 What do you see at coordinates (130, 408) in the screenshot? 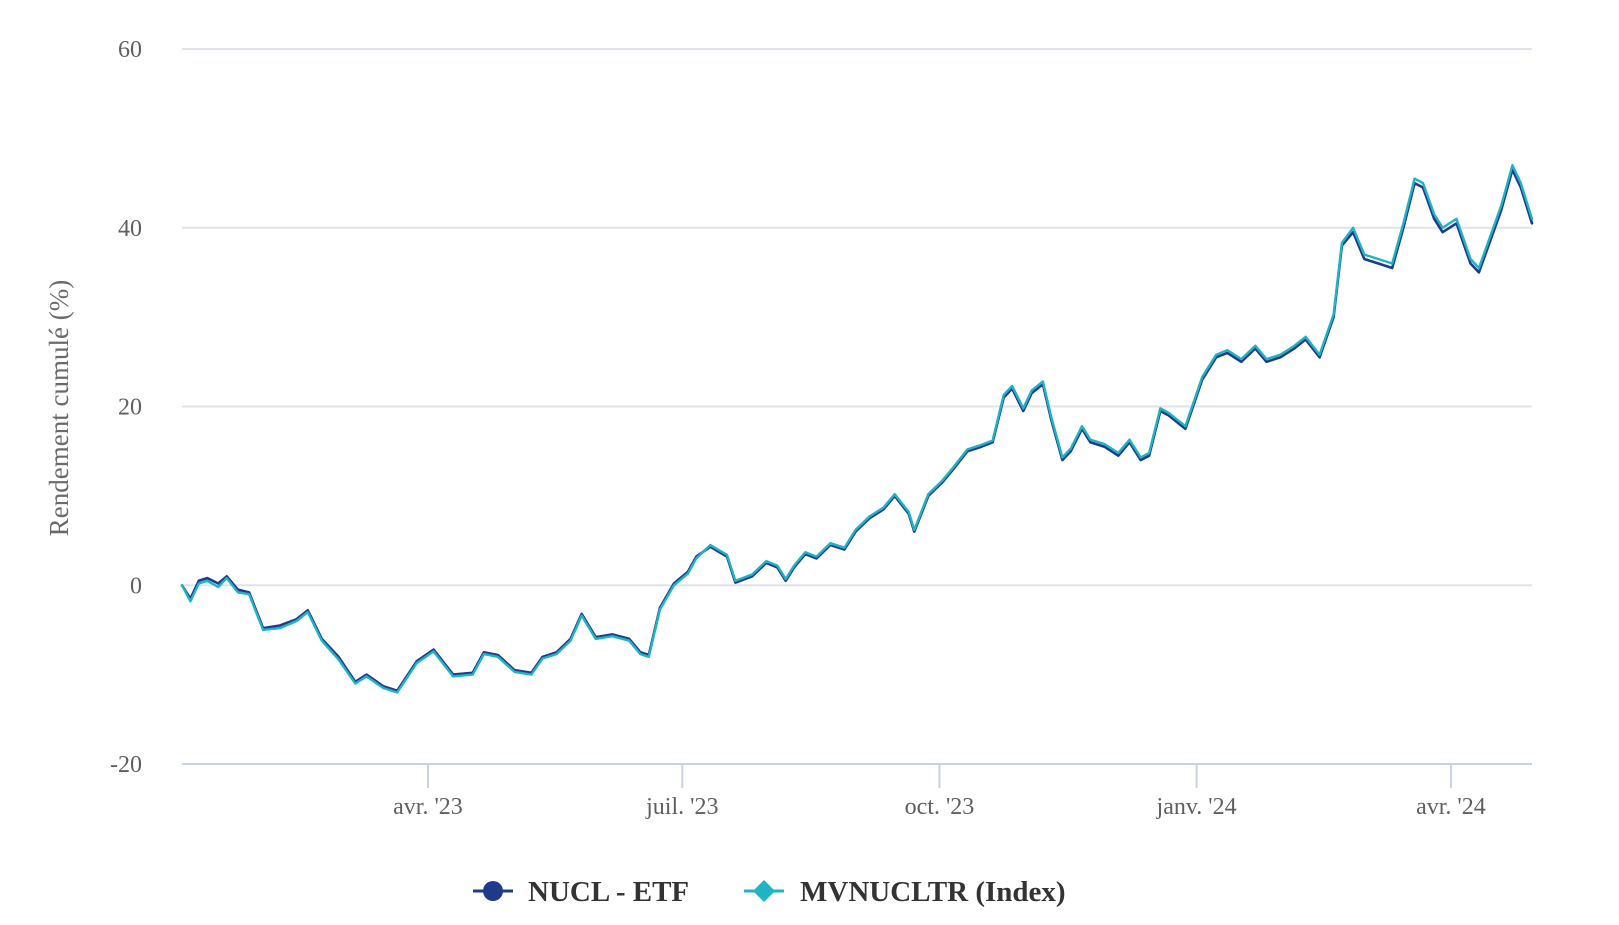
I see `y-tick-label: 20` at bounding box center [130, 408].